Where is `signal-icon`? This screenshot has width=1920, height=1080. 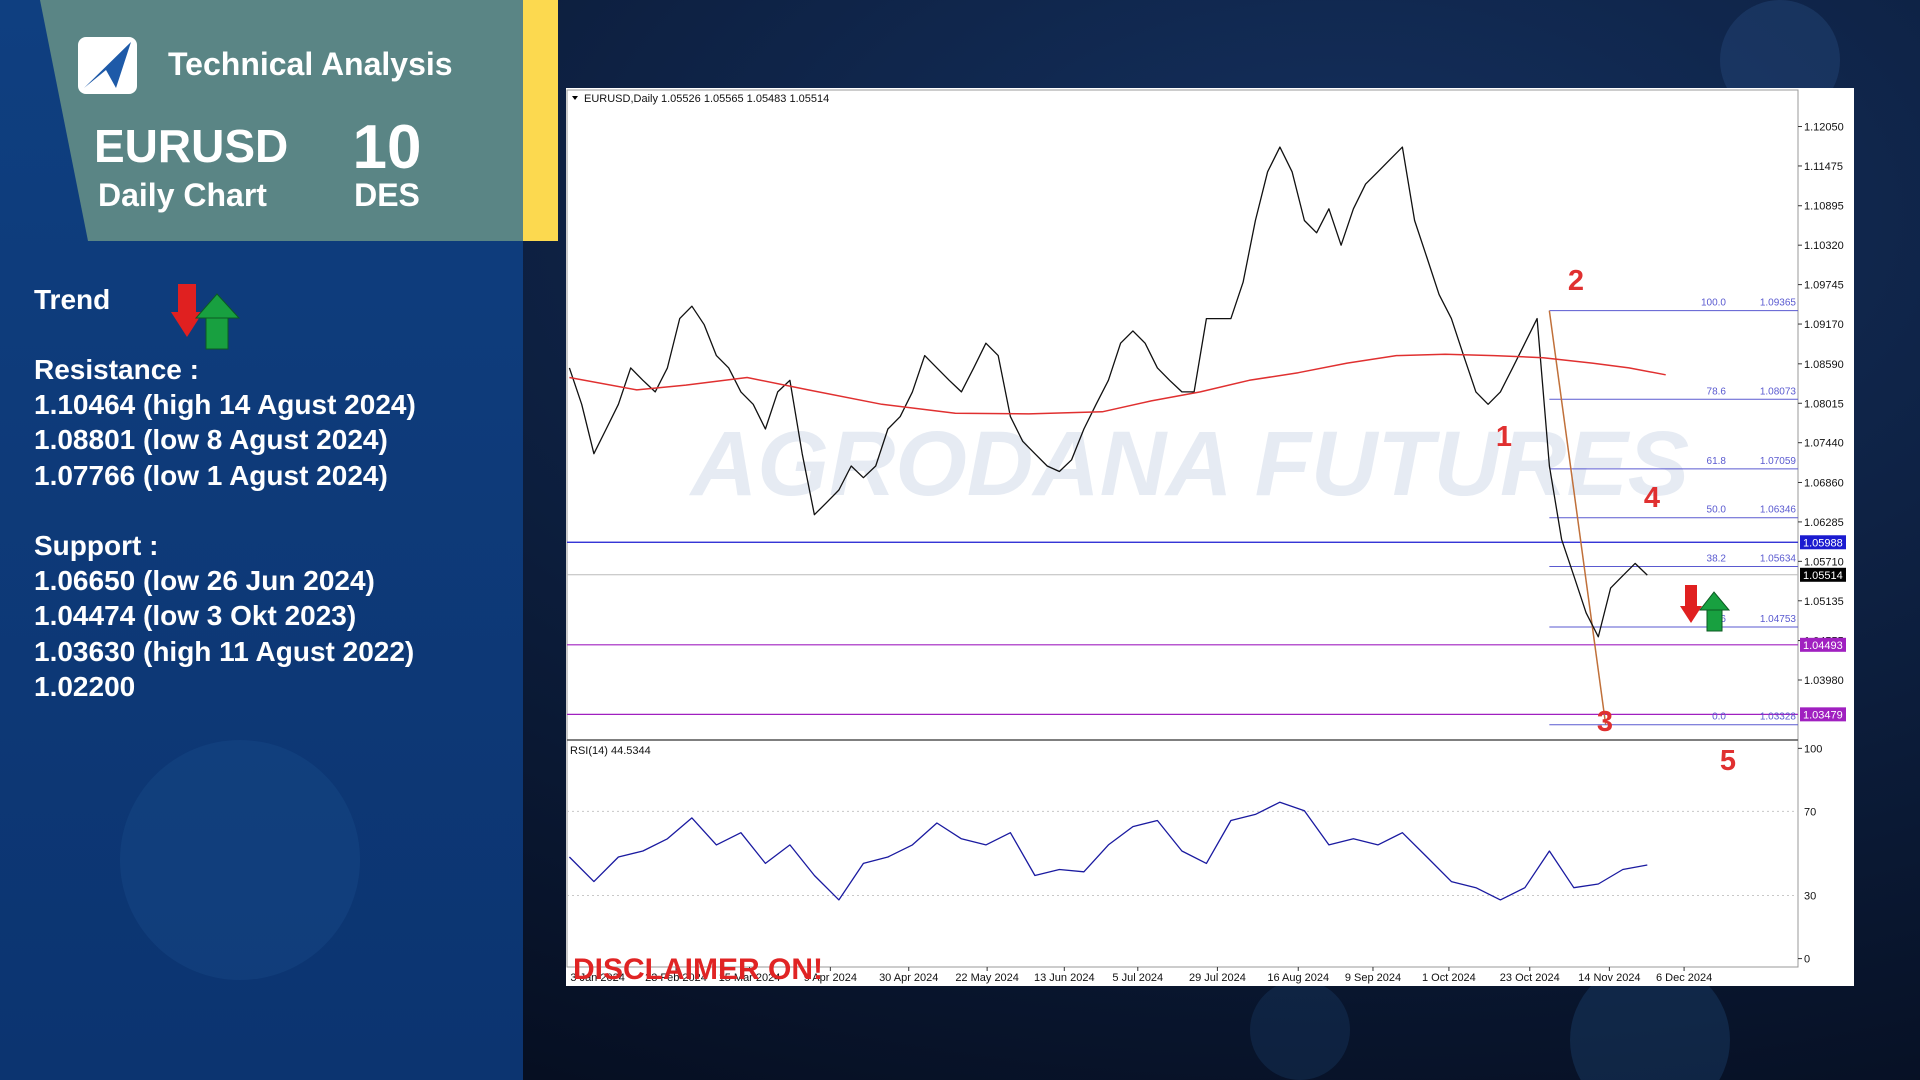
signal-icon is located at coordinates (1705, 608).